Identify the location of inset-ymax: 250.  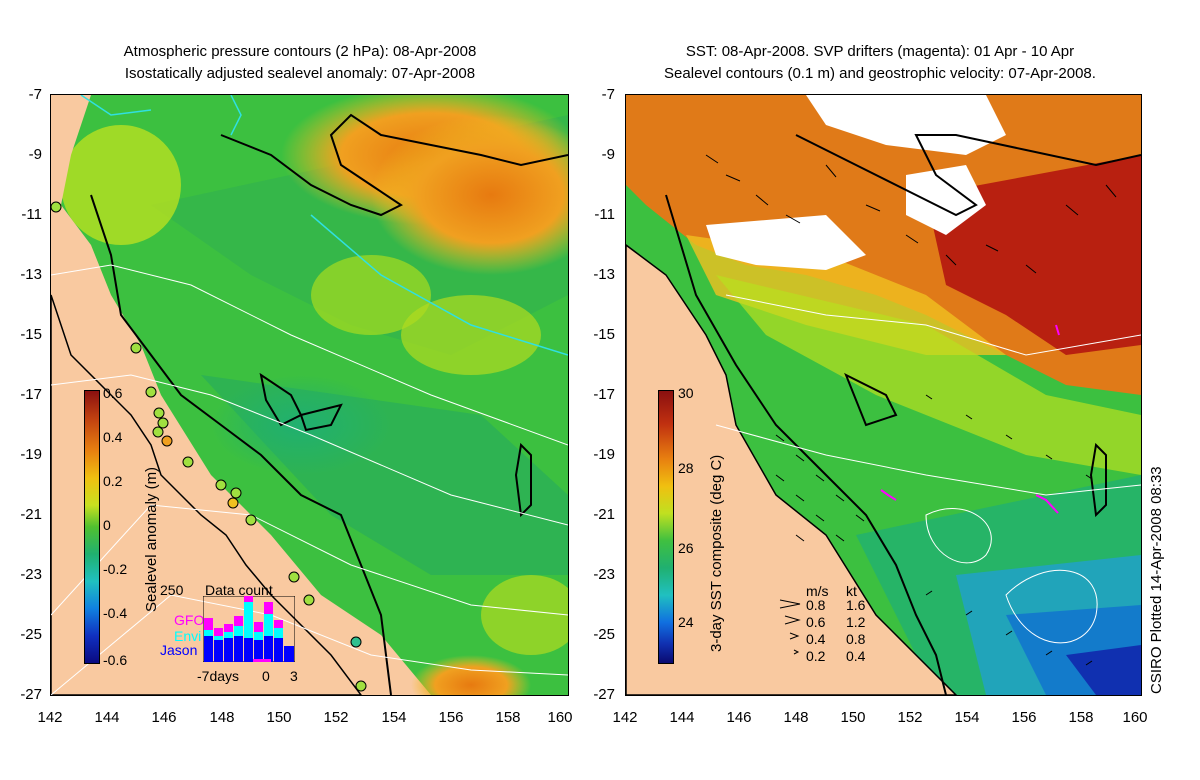
(172, 590).